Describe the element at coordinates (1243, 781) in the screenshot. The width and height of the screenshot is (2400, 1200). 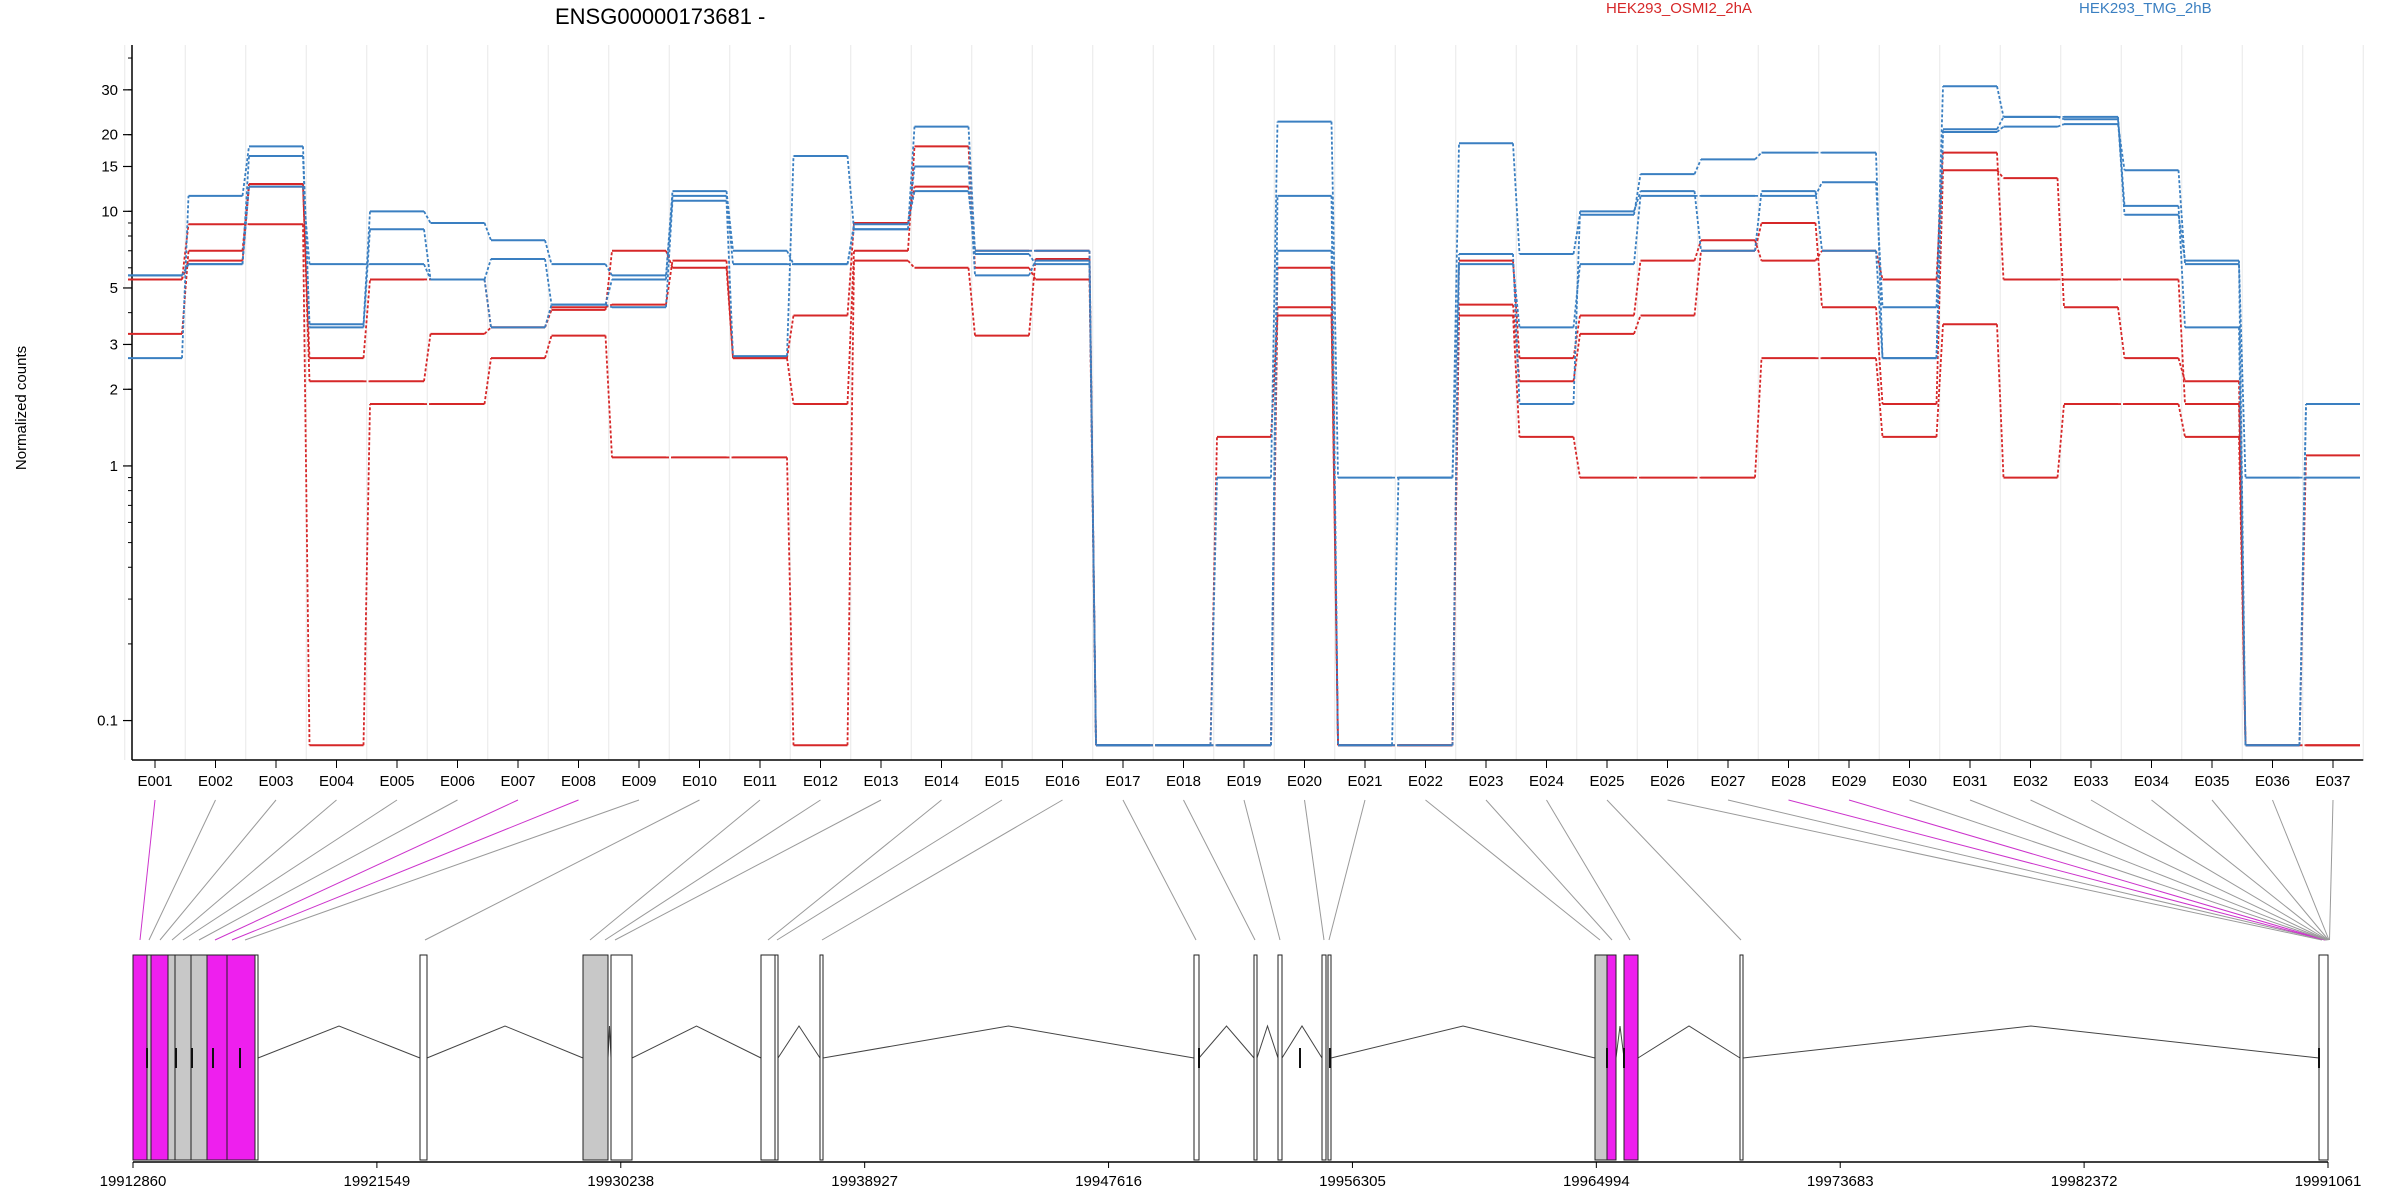
I see `x-tick-label: E019` at that location.